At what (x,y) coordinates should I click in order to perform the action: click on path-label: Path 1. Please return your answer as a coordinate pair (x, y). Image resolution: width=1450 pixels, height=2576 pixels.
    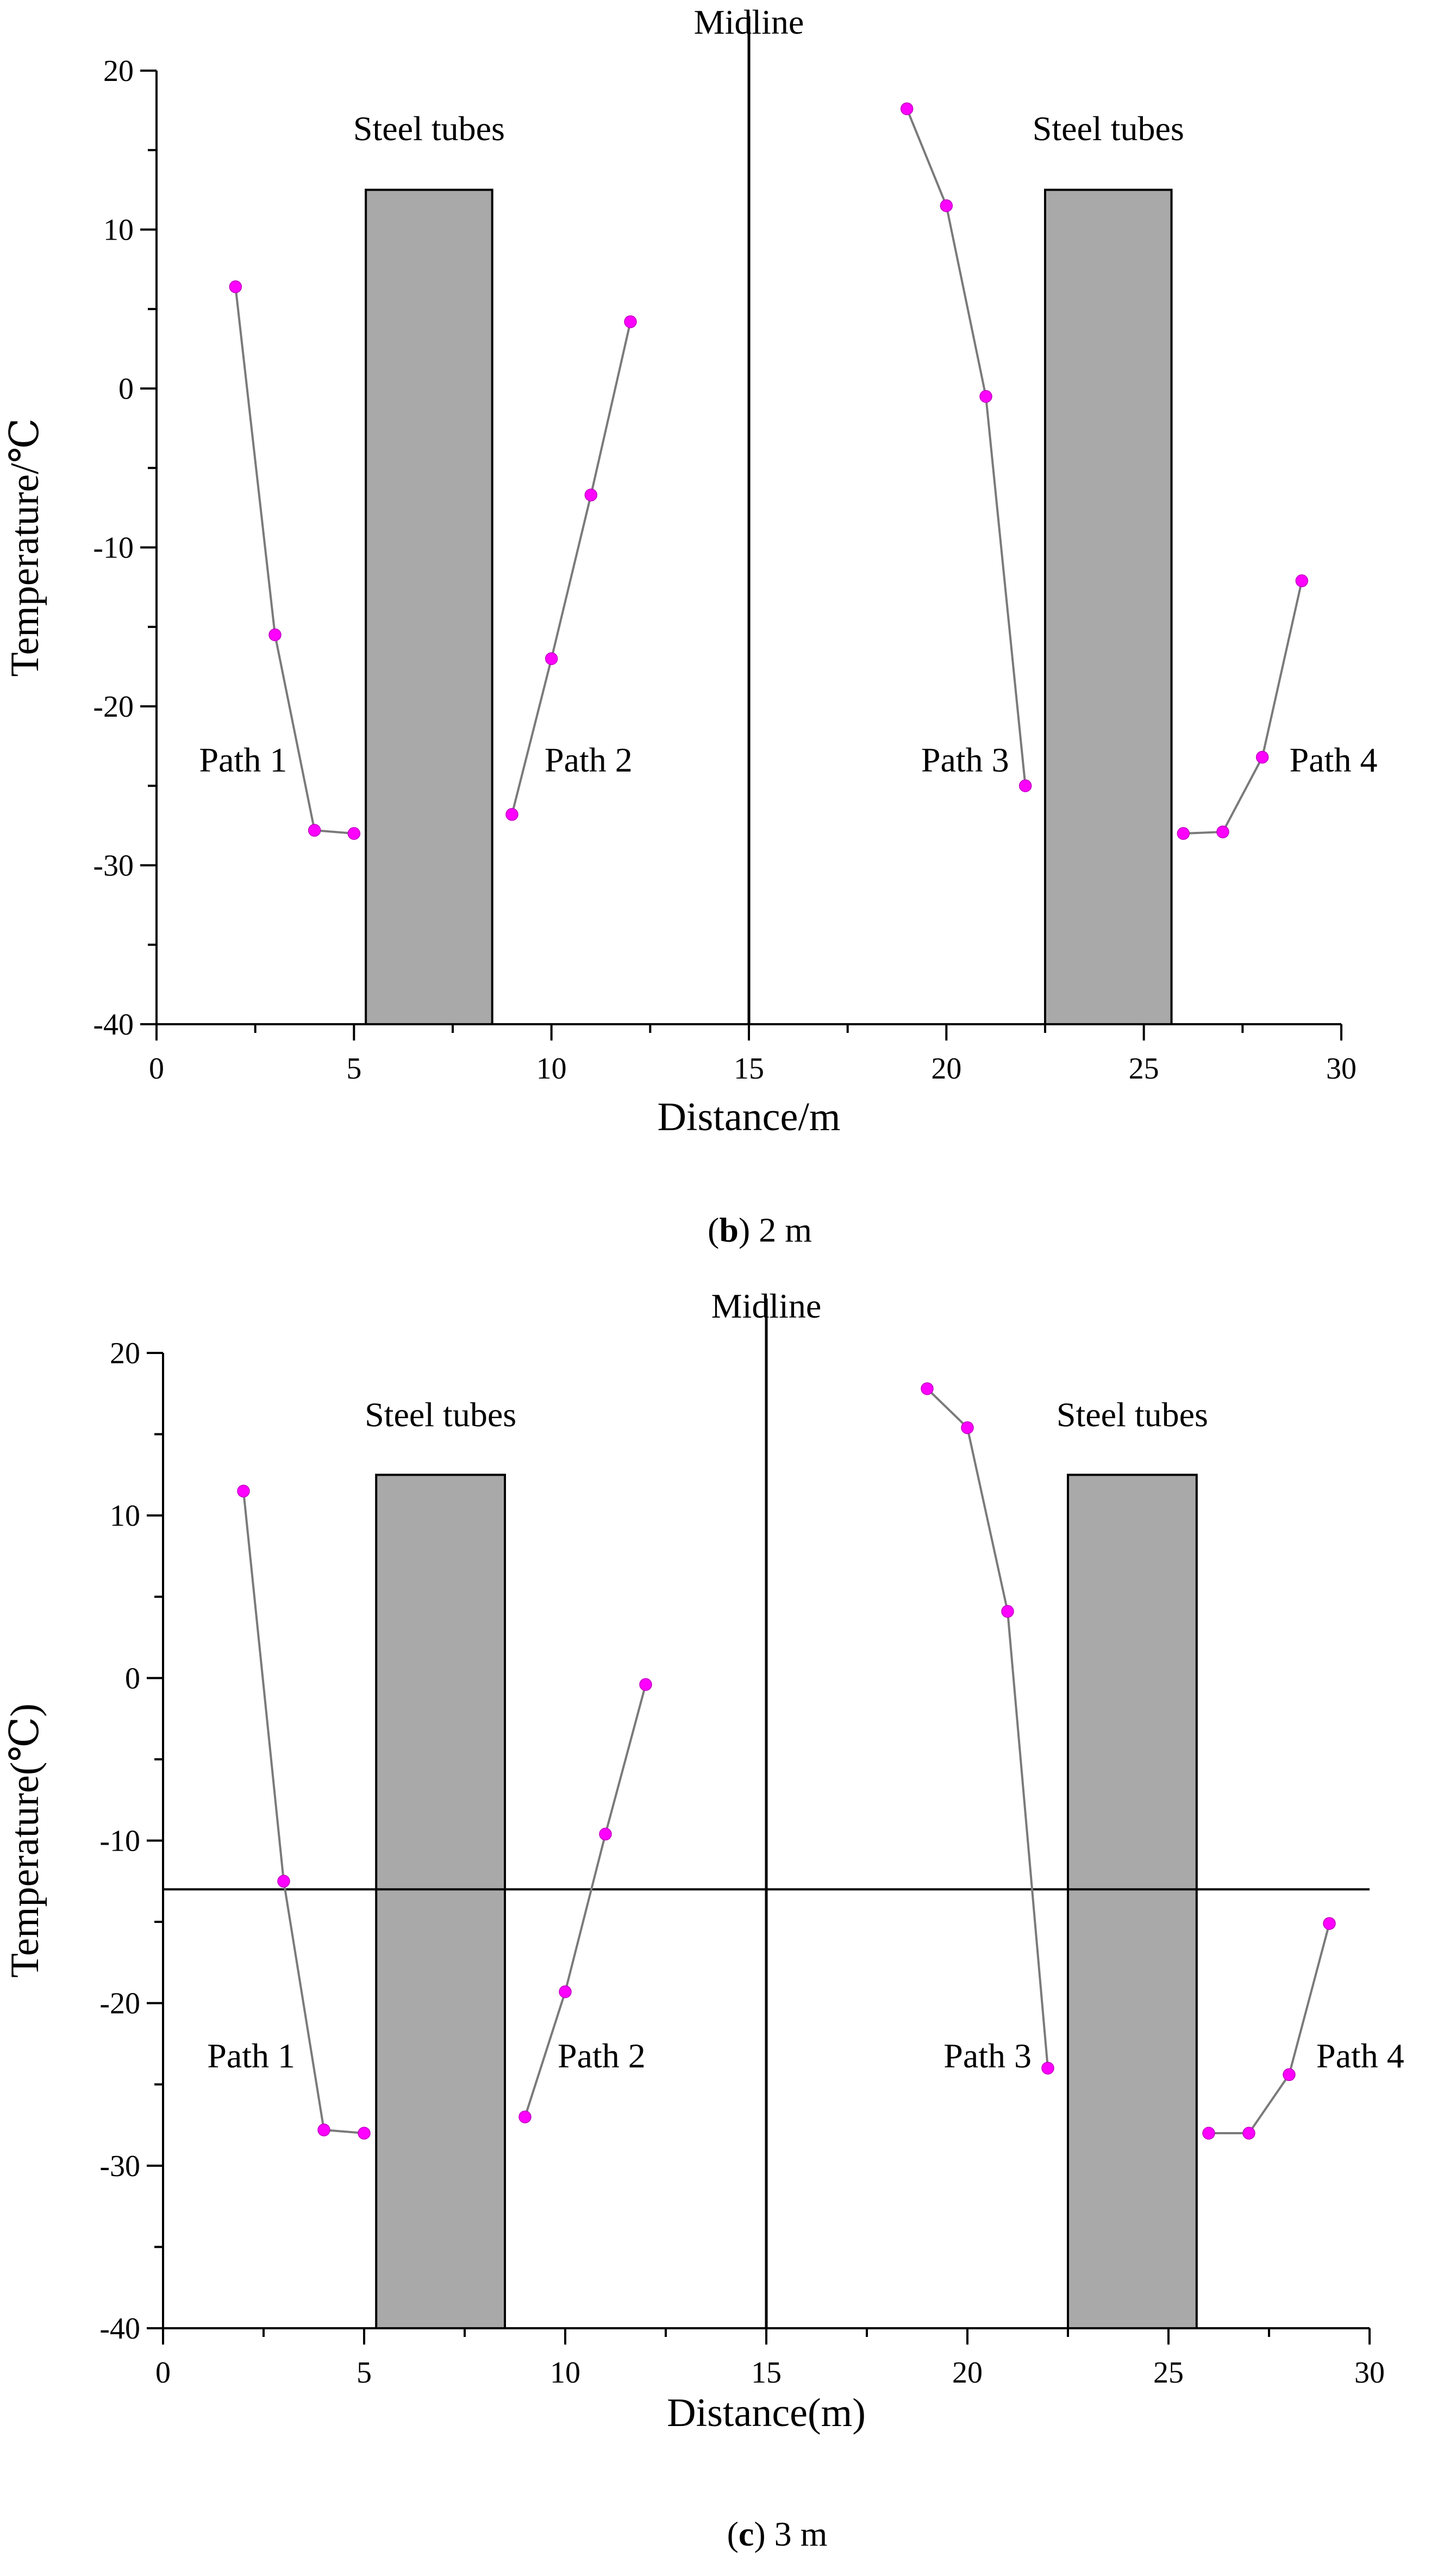
    Looking at the image, I should click on (251, 2055).